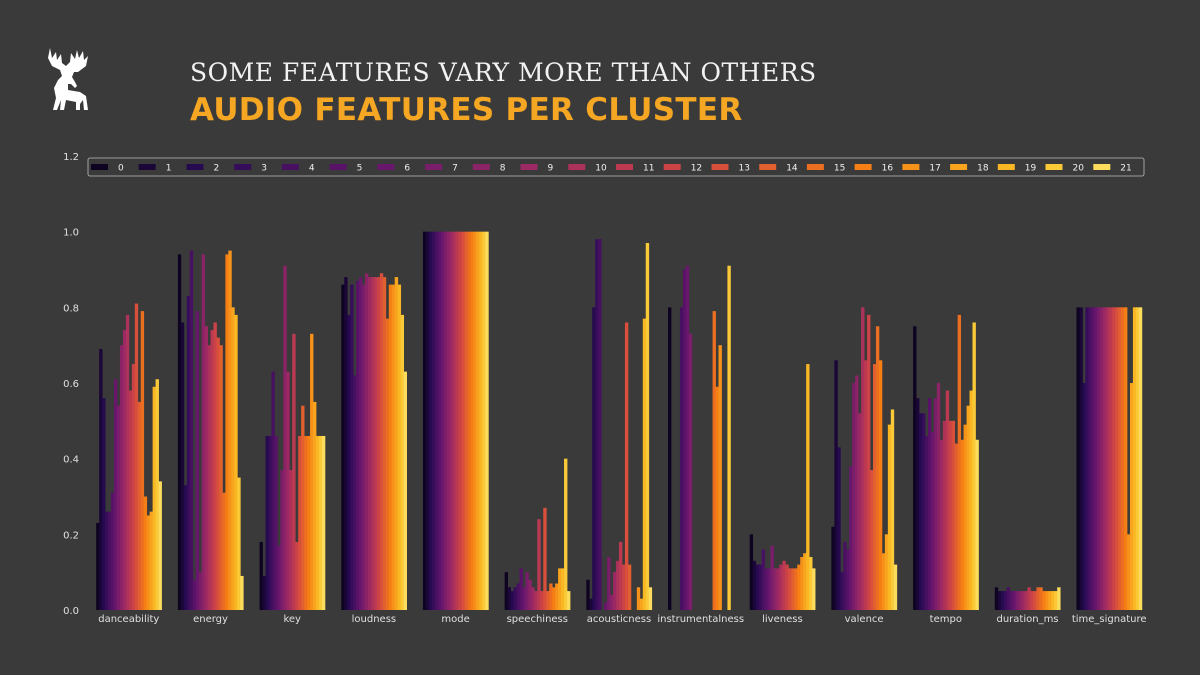 This screenshot has width=1200, height=675. What do you see at coordinates (1125, 169) in the screenshot?
I see `legend-label-21: 21` at bounding box center [1125, 169].